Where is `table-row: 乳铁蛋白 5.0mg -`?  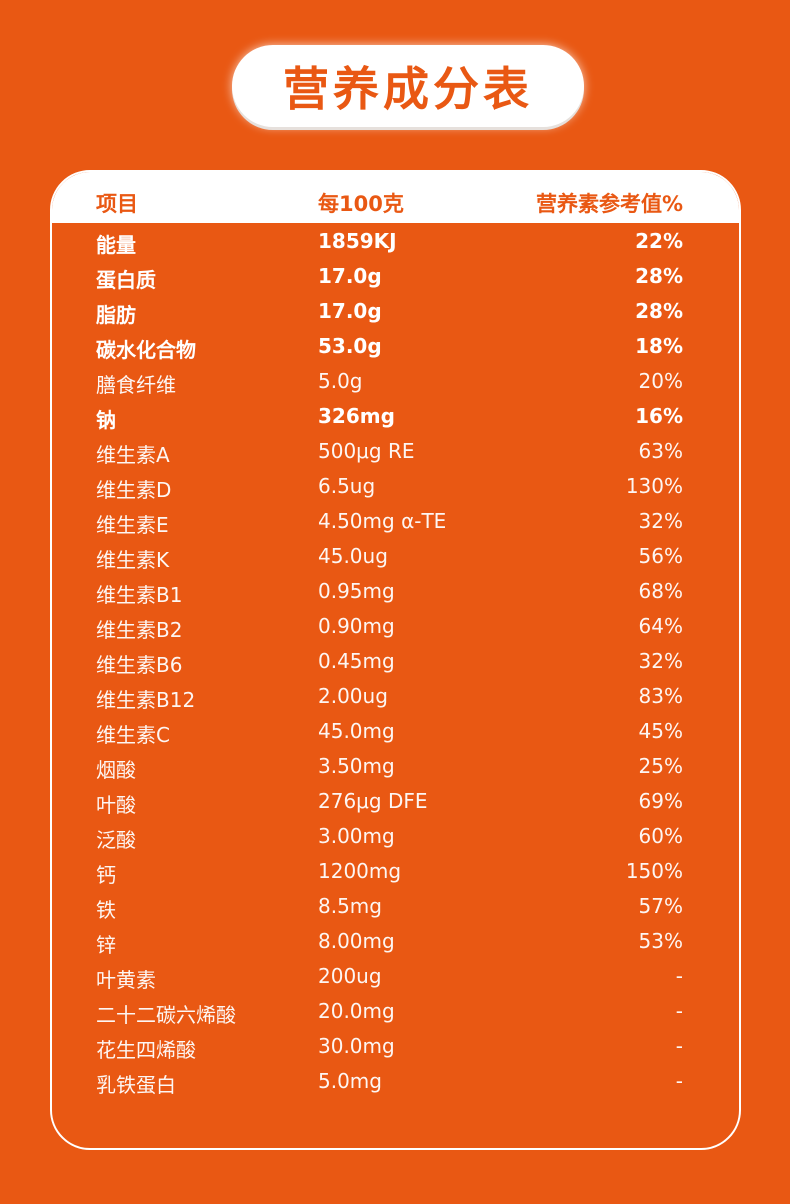 table-row: 乳铁蛋白 5.0mg - is located at coordinates (395, 1080).